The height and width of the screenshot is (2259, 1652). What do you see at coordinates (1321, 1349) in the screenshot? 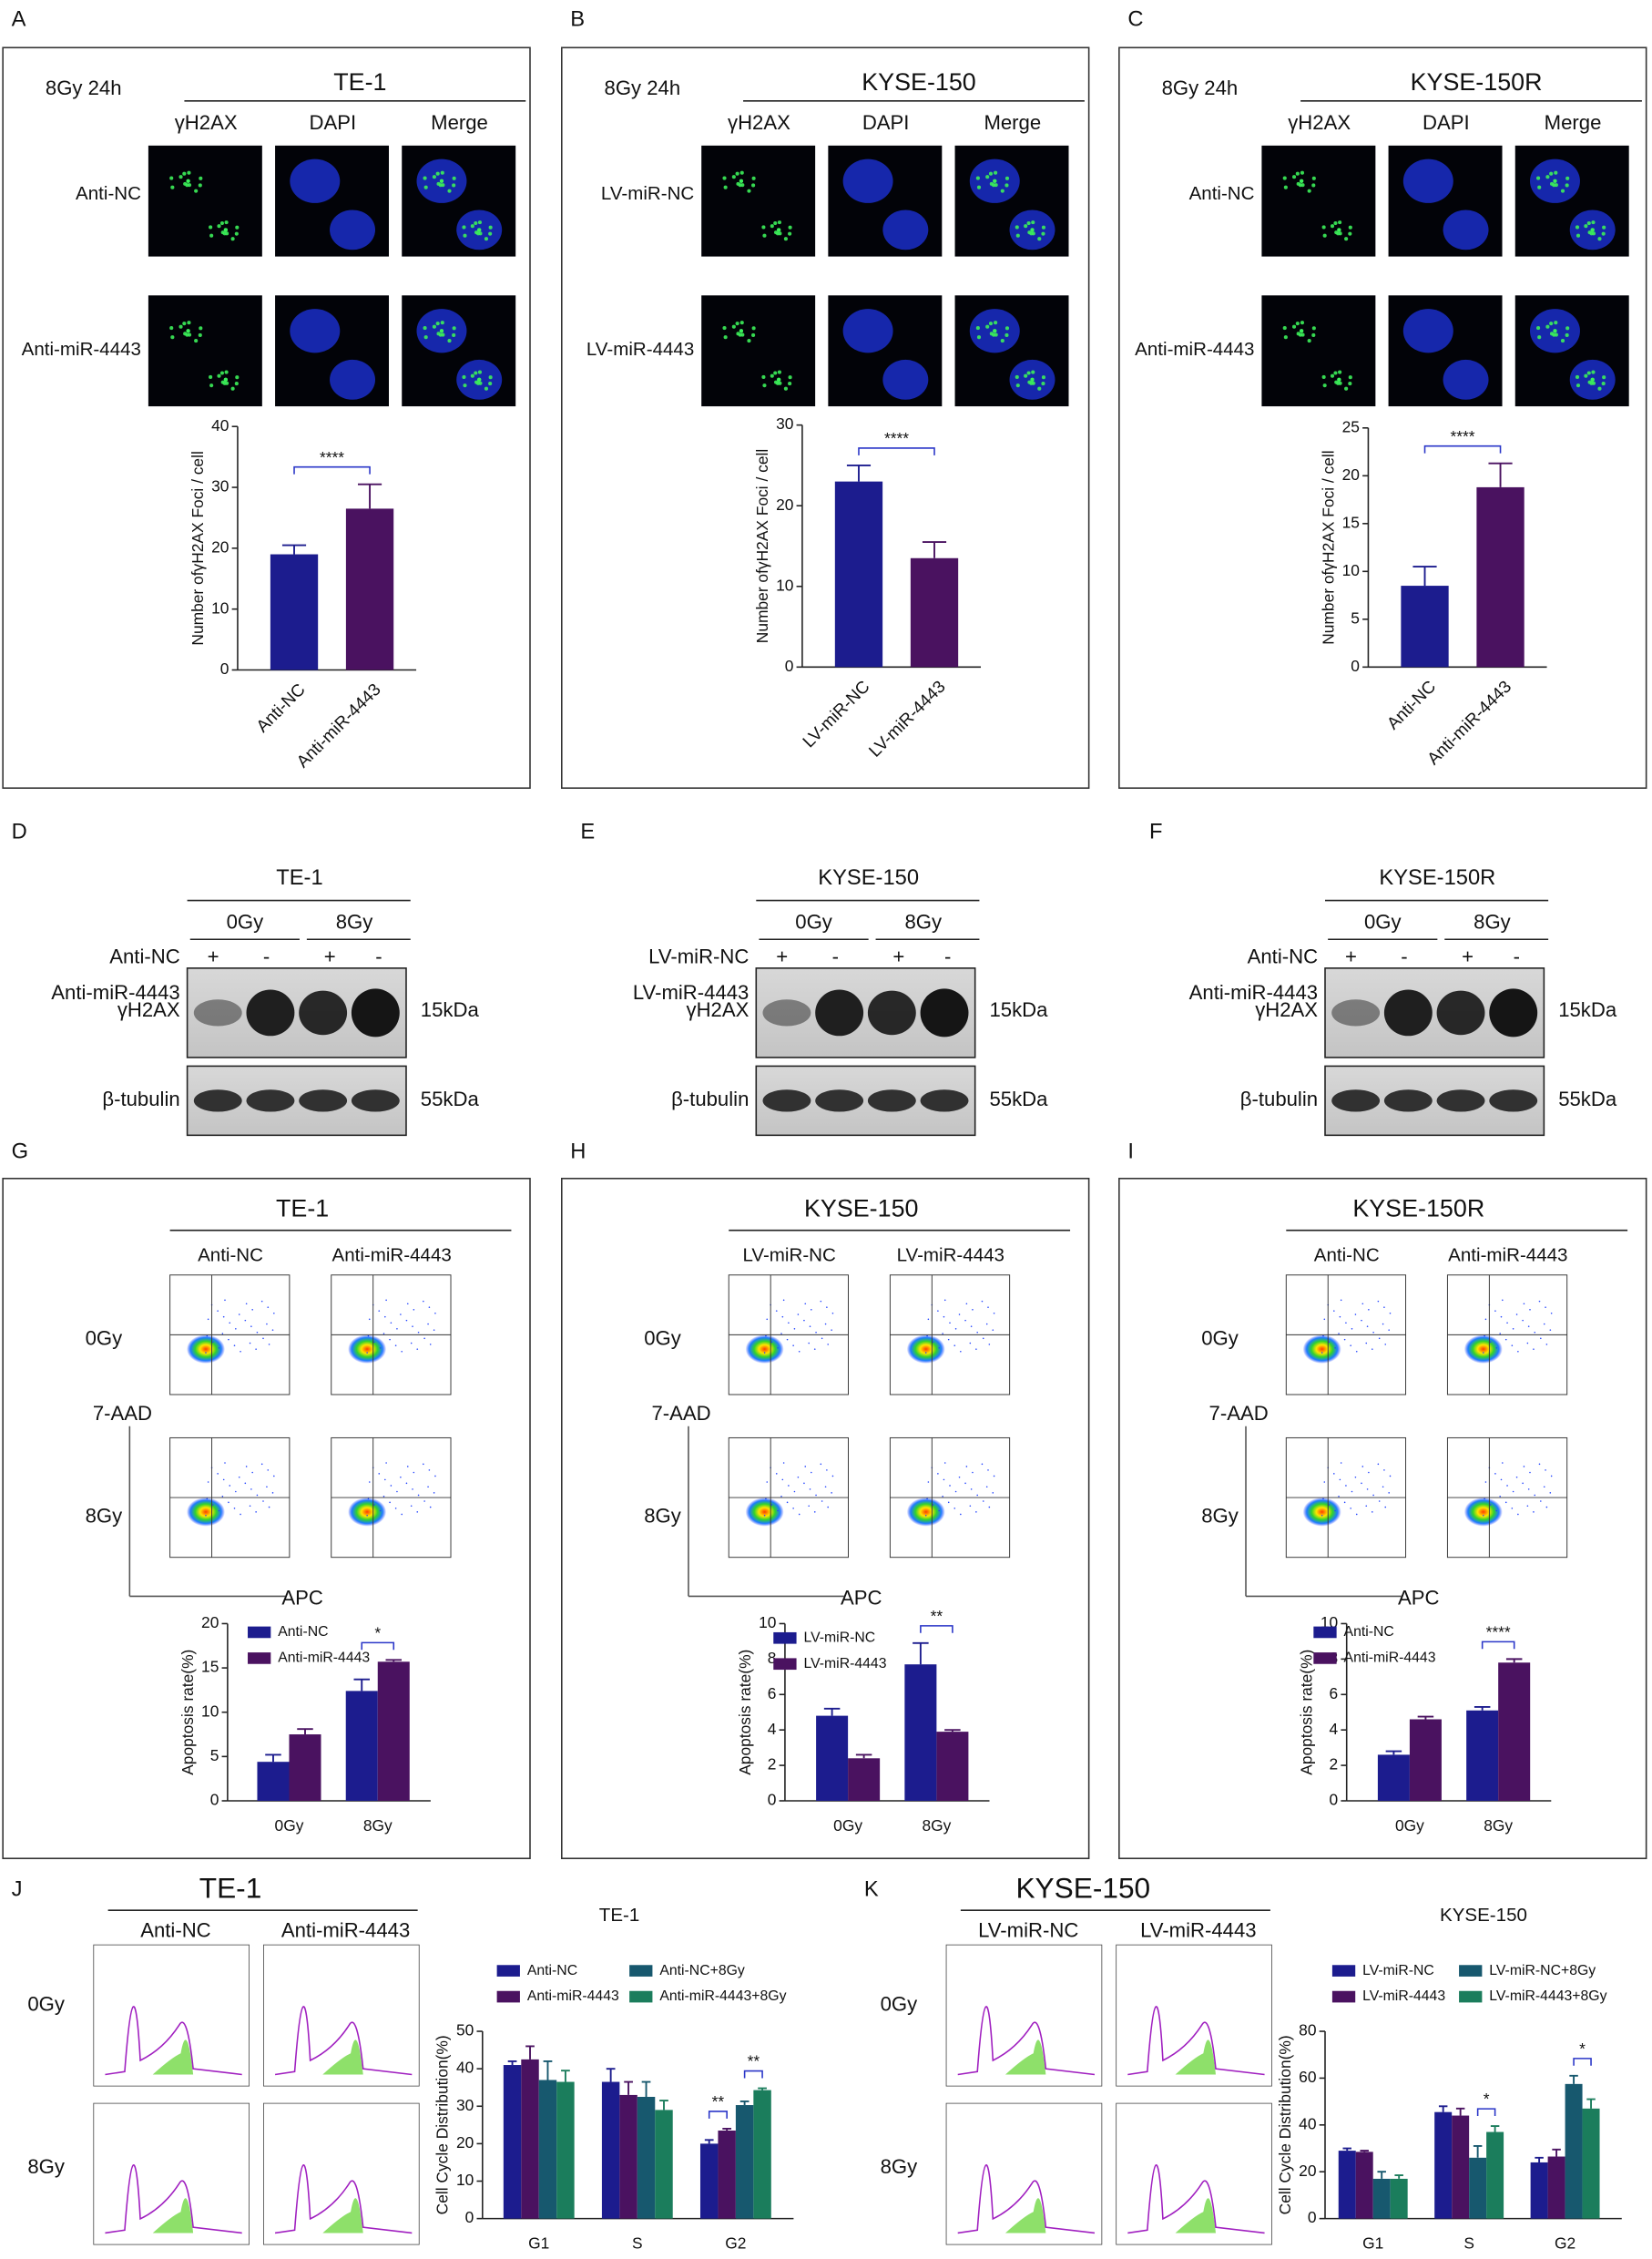
I see `flow-cloud` at bounding box center [1321, 1349].